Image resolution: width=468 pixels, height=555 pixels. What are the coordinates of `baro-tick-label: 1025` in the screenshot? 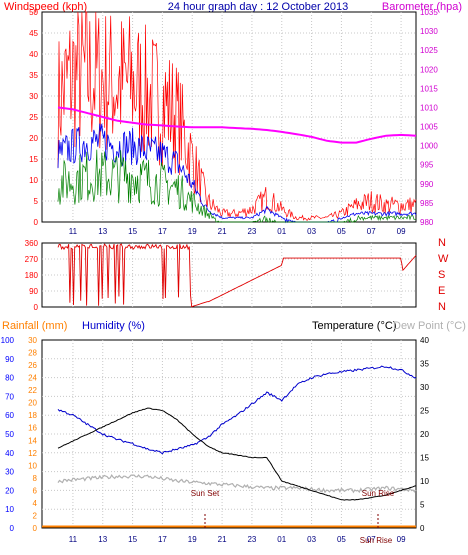 It's located at (429, 50).